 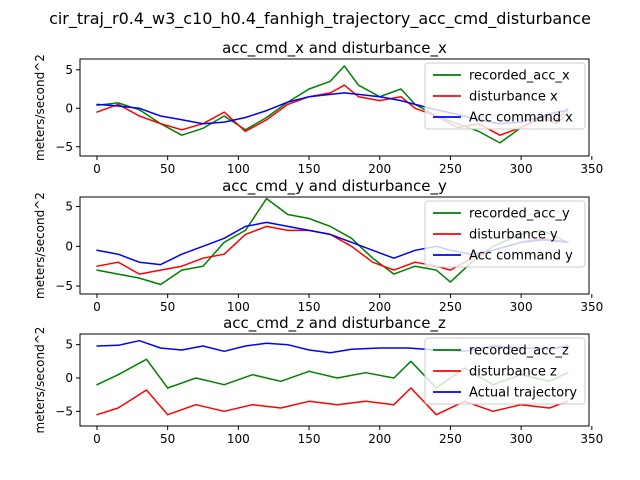 What do you see at coordinates (513, 372) in the screenshot?
I see `legend-label: disturbance z` at bounding box center [513, 372].